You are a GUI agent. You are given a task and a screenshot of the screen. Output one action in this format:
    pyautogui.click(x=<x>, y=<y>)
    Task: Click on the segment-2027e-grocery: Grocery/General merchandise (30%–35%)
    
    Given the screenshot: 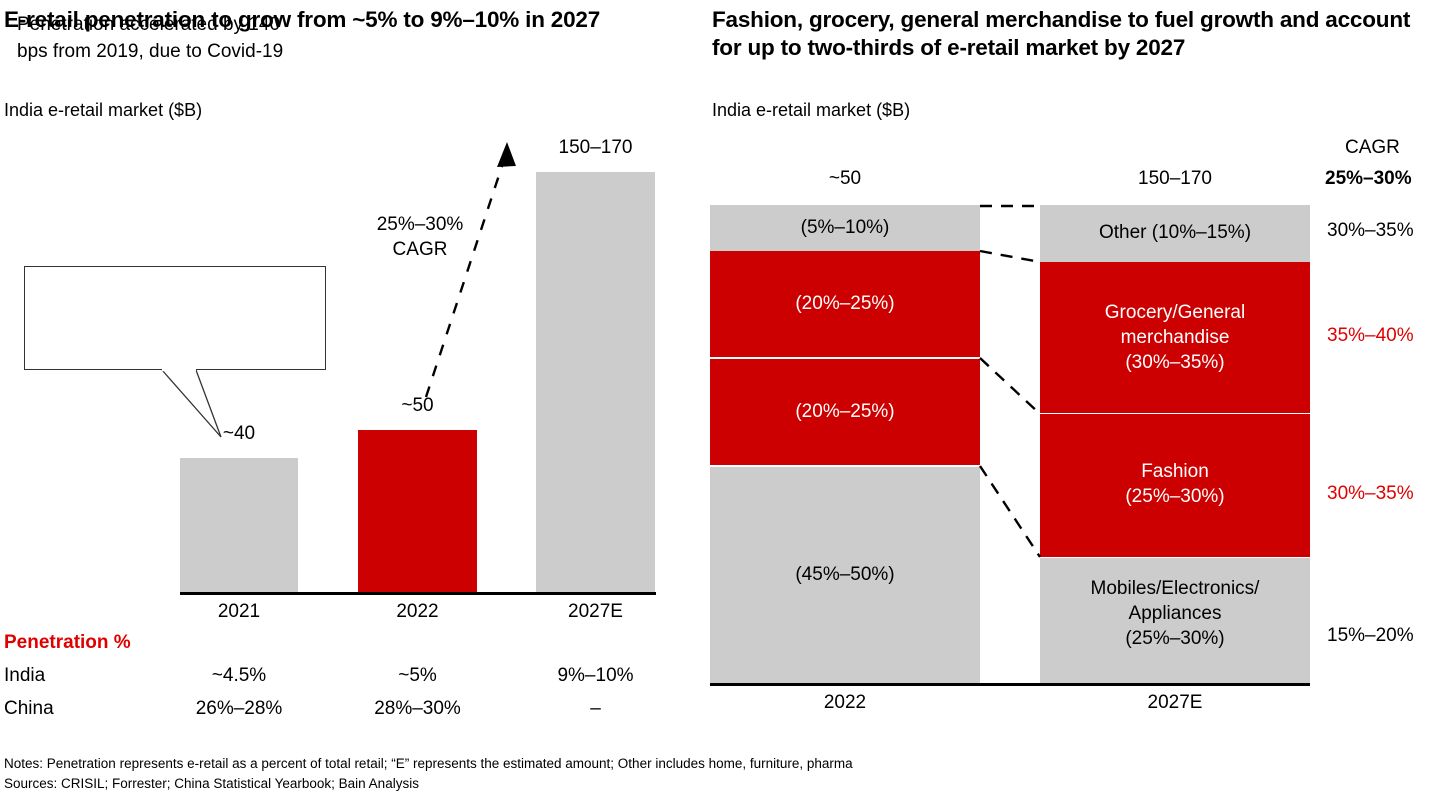 What is the action you would take?
    pyautogui.click(x=1175, y=337)
    